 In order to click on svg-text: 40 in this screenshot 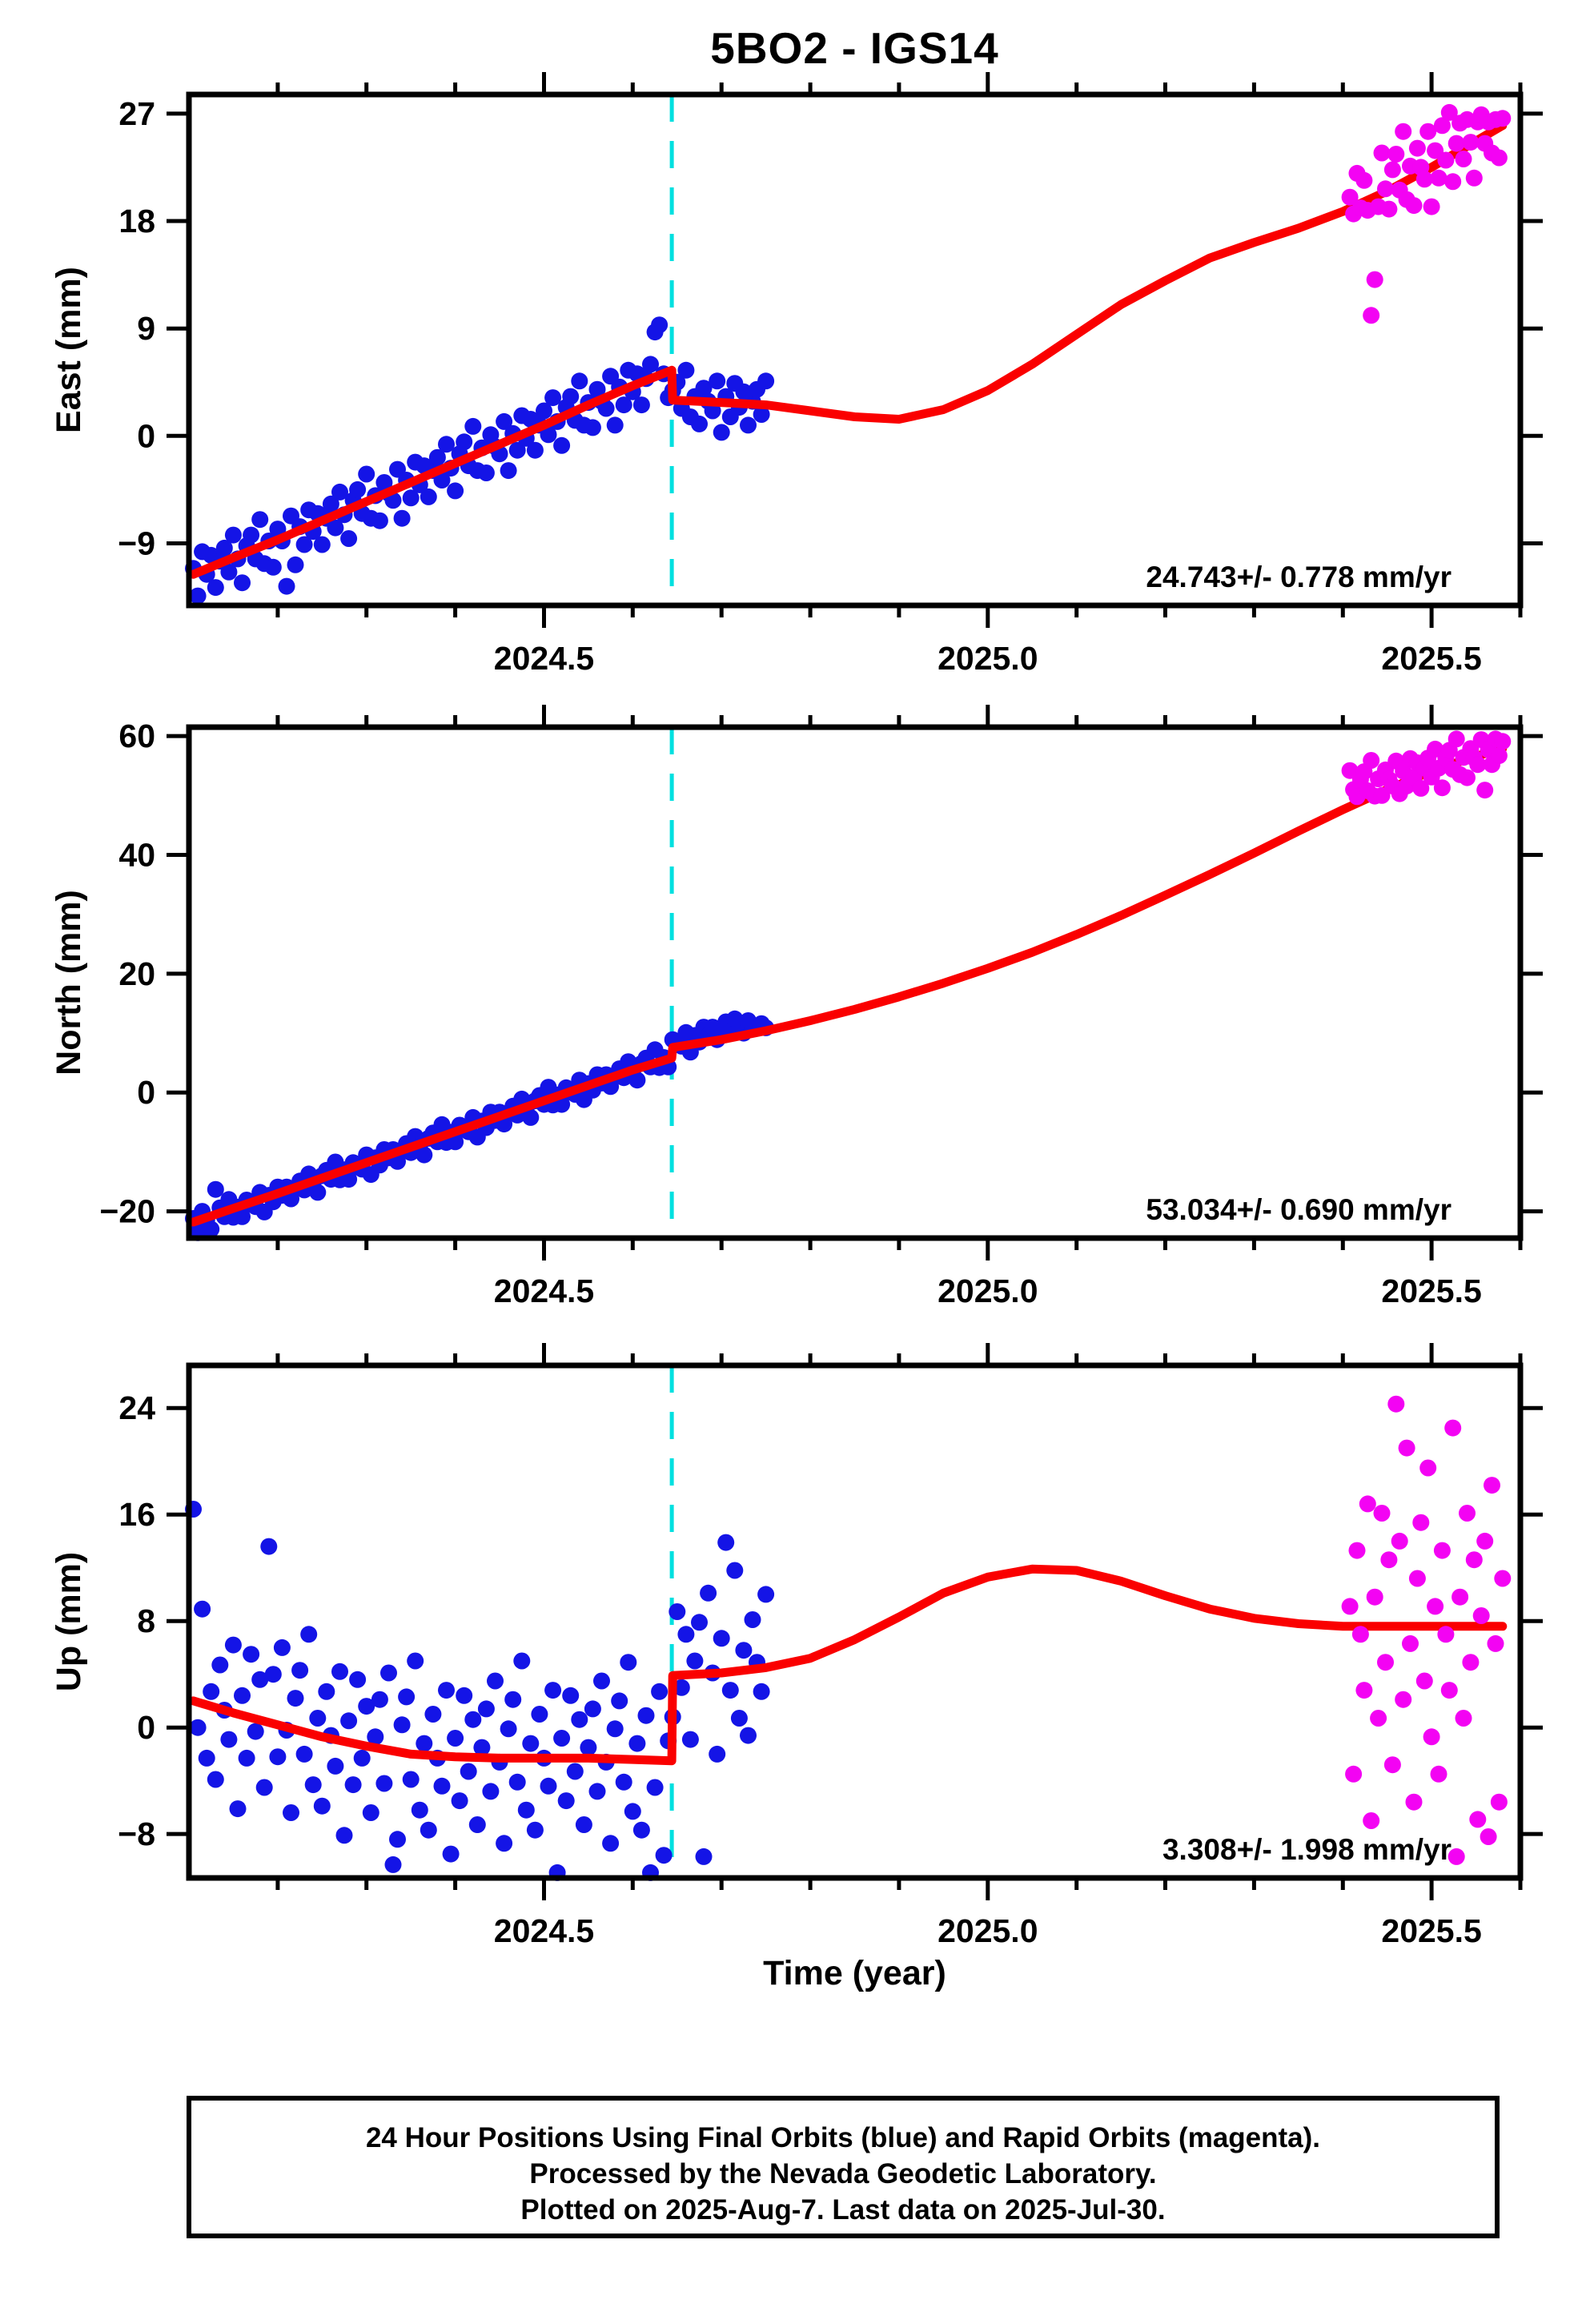, I will do `click(137, 855)`.